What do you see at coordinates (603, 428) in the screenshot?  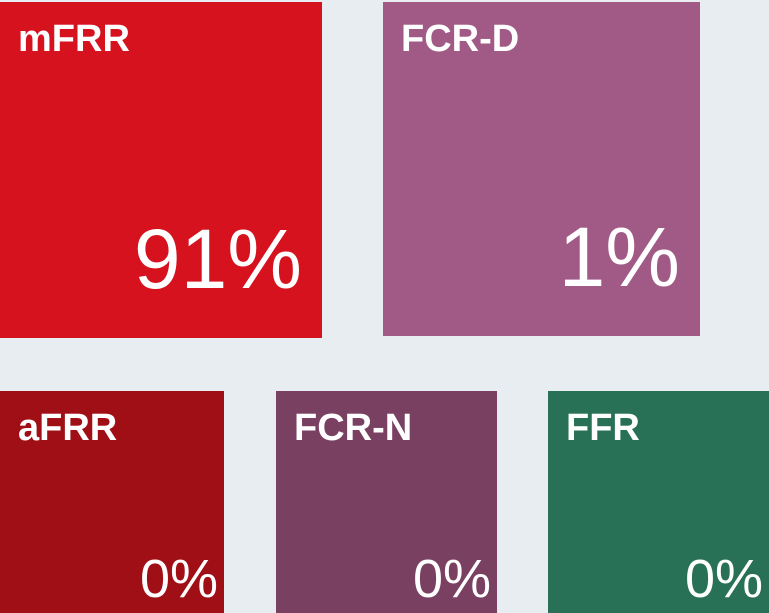 I see `tile-label: FFR` at bounding box center [603, 428].